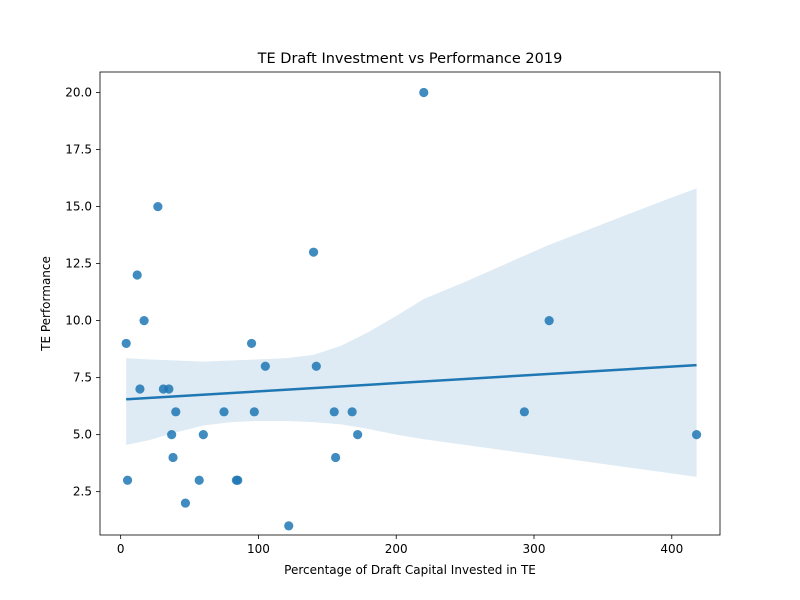 The width and height of the screenshot is (800, 600). Describe the element at coordinates (396, 549) in the screenshot. I see `x-tick-label: 200` at that location.